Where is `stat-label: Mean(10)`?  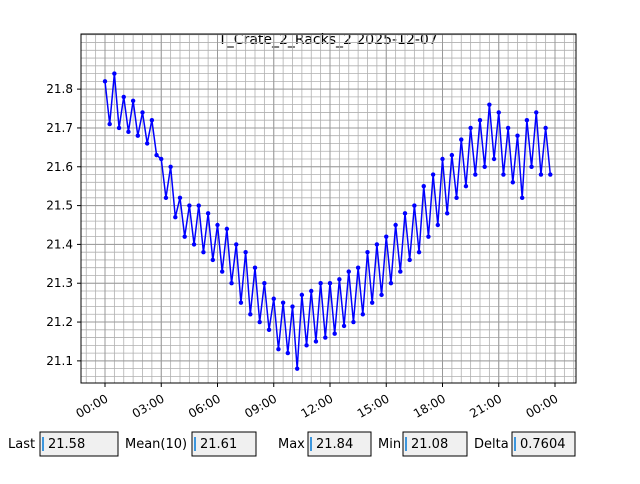 stat-label: Mean(10) is located at coordinates (156, 444).